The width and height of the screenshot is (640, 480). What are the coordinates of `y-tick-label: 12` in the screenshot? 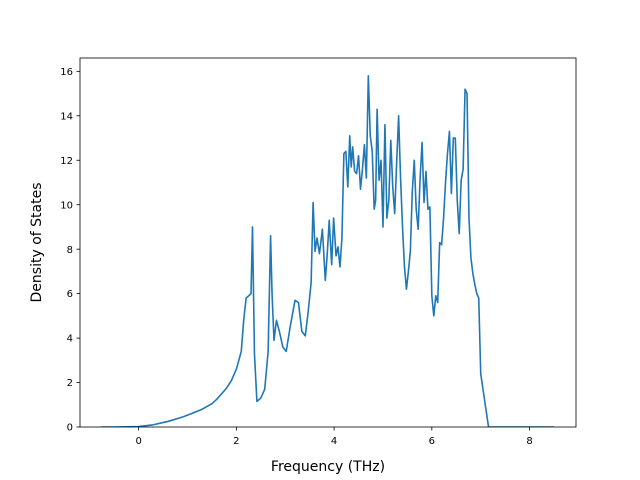 It's located at (66, 161).